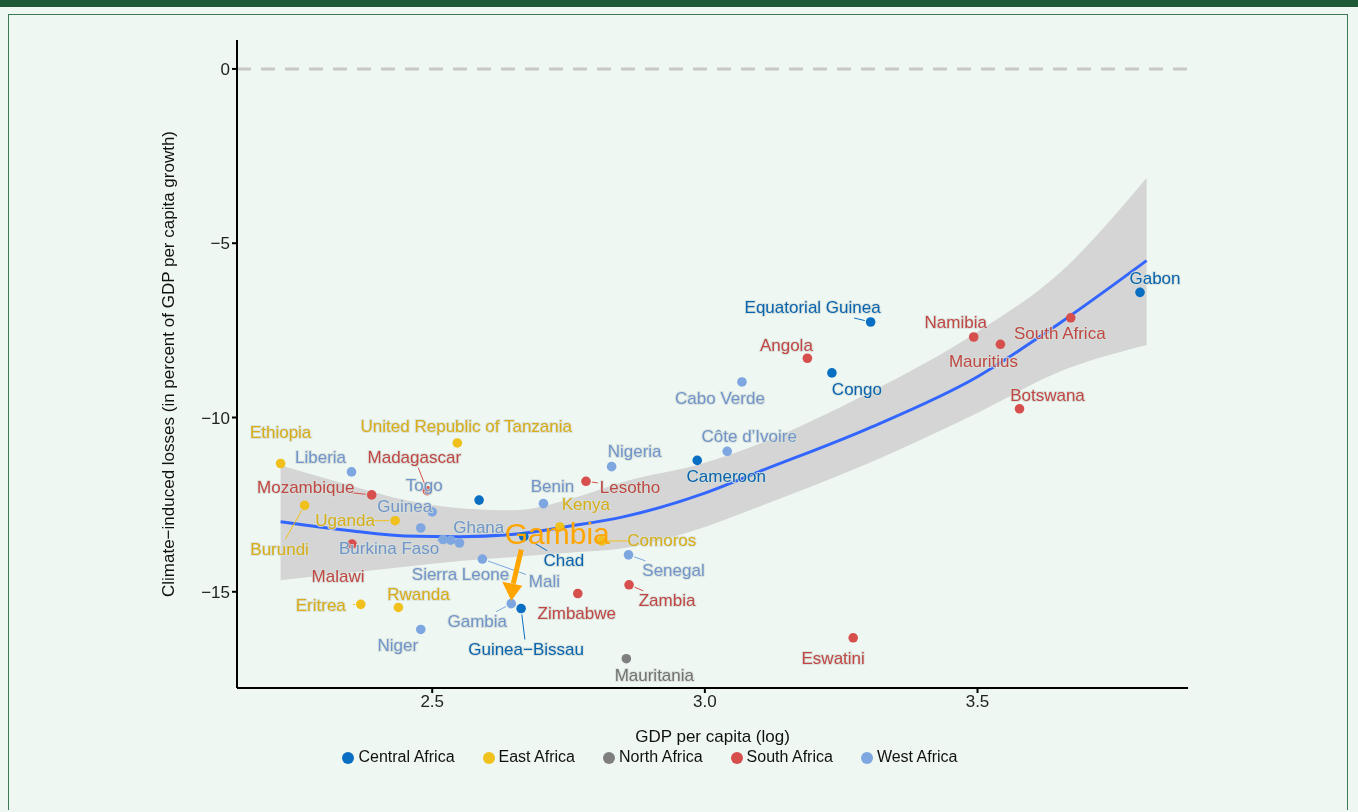  Describe the element at coordinates (479, 527) in the screenshot. I see `data-label: Ghana` at that location.